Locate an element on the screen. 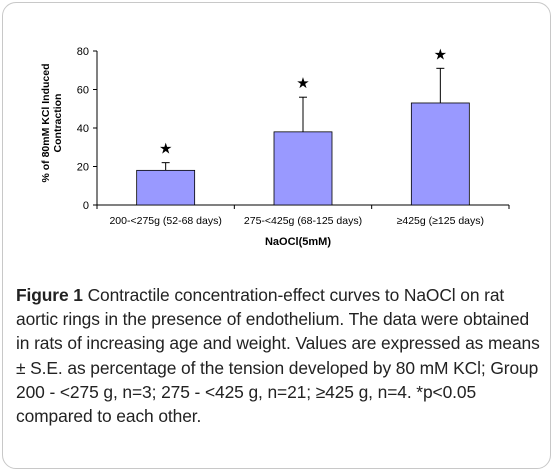  figure-label: Figure 1 is located at coordinates (49, 295).